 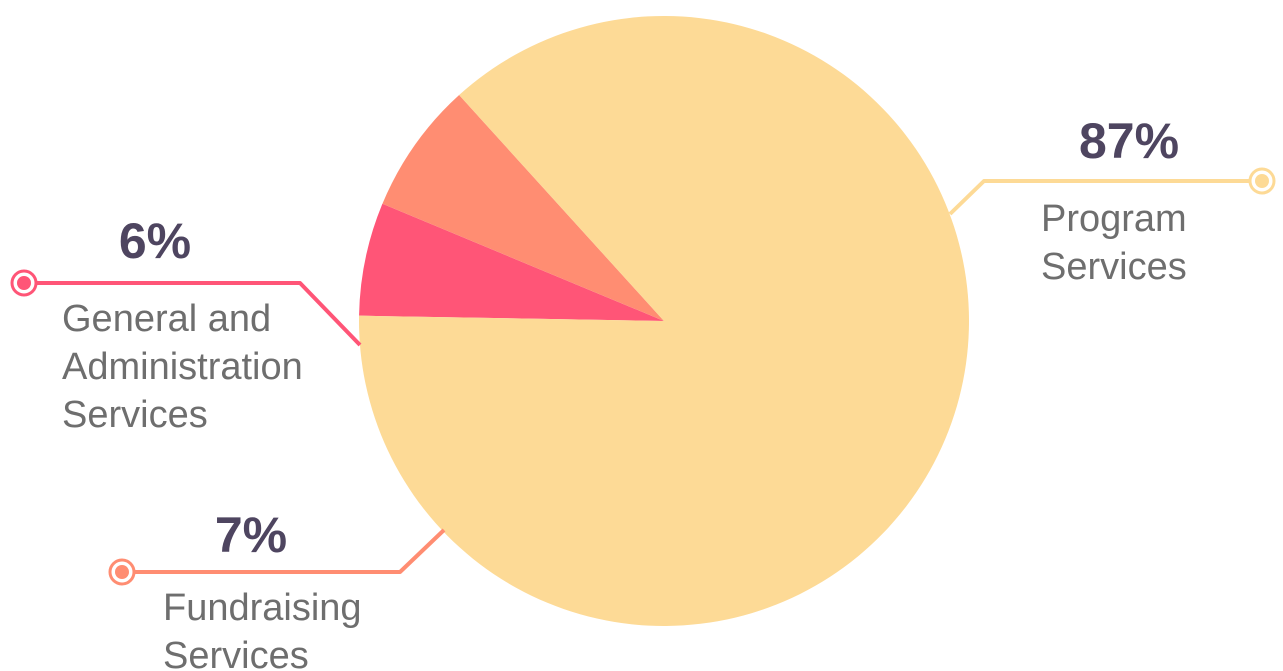 What do you see at coordinates (236, 653) in the screenshot?
I see `slice-name-label-1-line-1: Services` at bounding box center [236, 653].